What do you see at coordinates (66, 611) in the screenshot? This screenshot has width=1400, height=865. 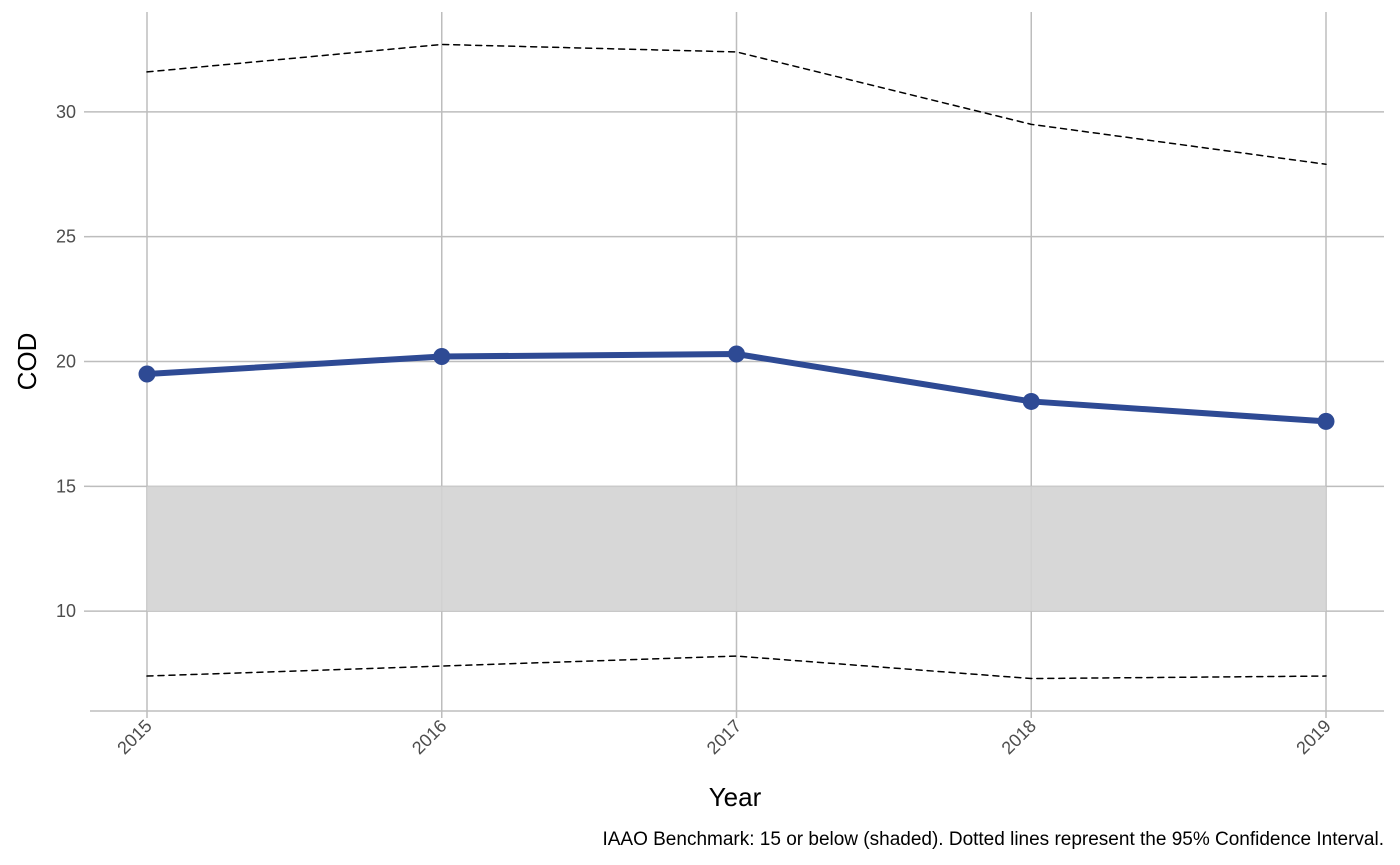 I see `y-tick-label: 10` at bounding box center [66, 611].